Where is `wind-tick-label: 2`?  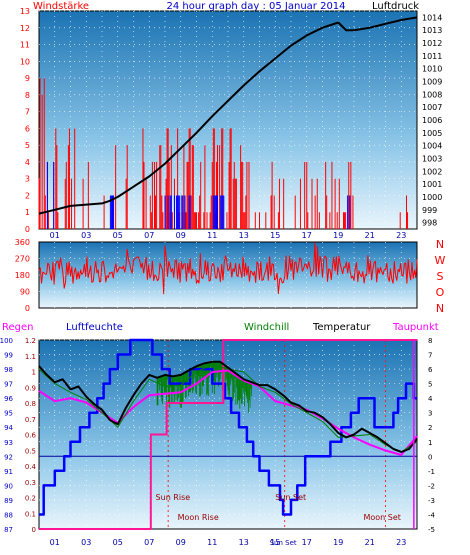
wind-tick-label: 2 is located at coordinates (27, 195).